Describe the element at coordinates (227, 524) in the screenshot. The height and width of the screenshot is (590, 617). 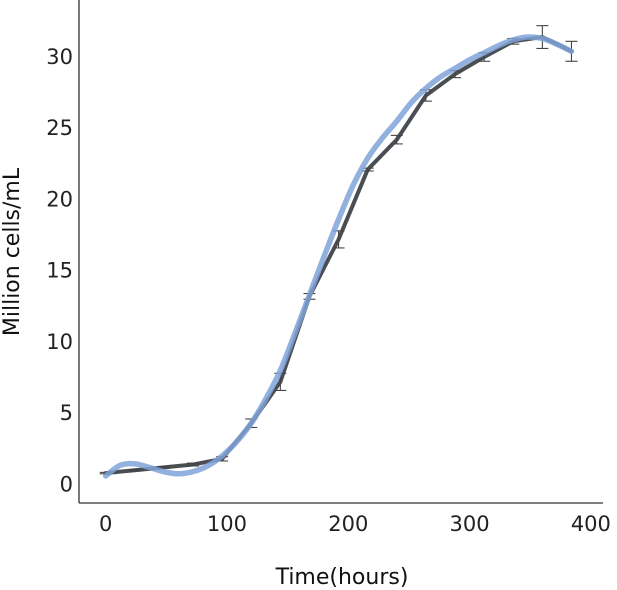
I see `x-tick-label: 100` at that location.